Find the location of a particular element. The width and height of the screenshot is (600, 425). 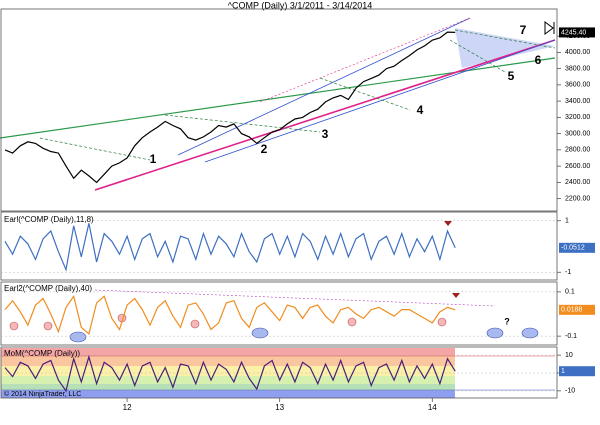

annotation: 5 is located at coordinates (511, 76).